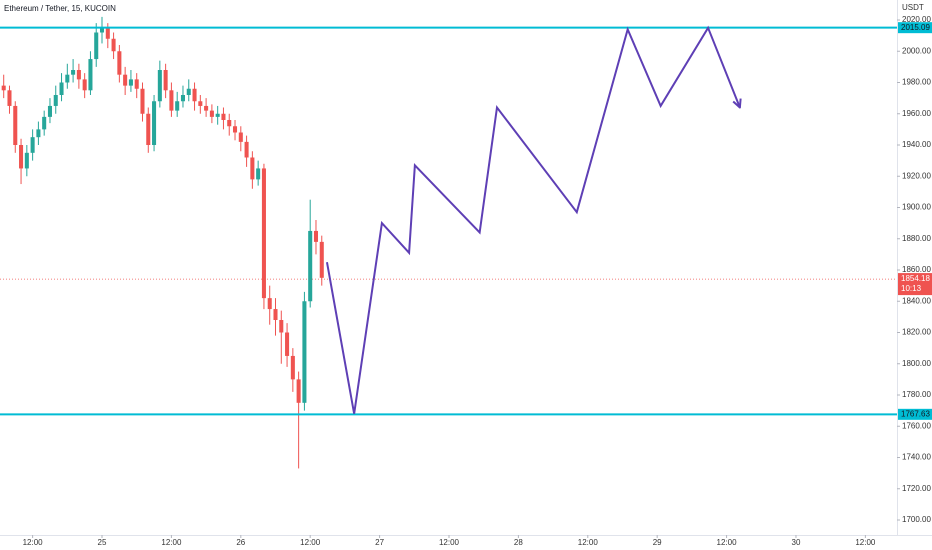 This screenshot has width=932, height=550. I want to click on y-tick-label: 1960.00, so click(916, 113).